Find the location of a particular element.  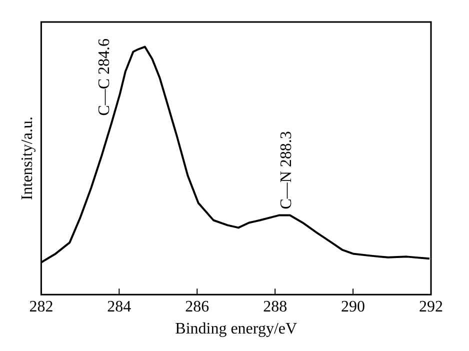

x-tick-label: 288 is located at coordinates (275, 307).